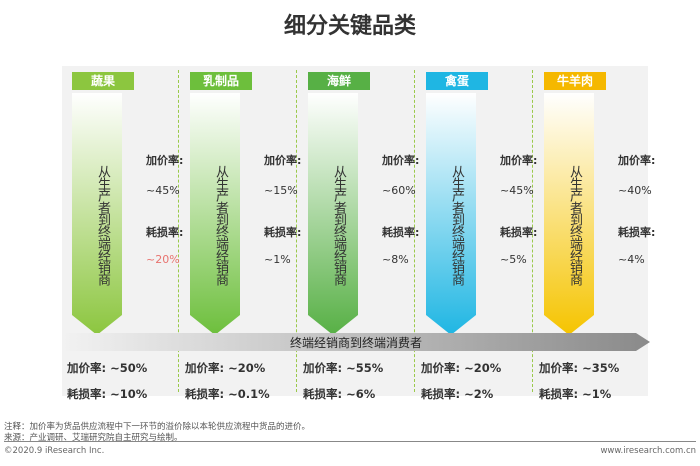 The image size is (700, 466). I want to click on retail-stage-band: 终端经销商到终端消费者, so click(356, 342).